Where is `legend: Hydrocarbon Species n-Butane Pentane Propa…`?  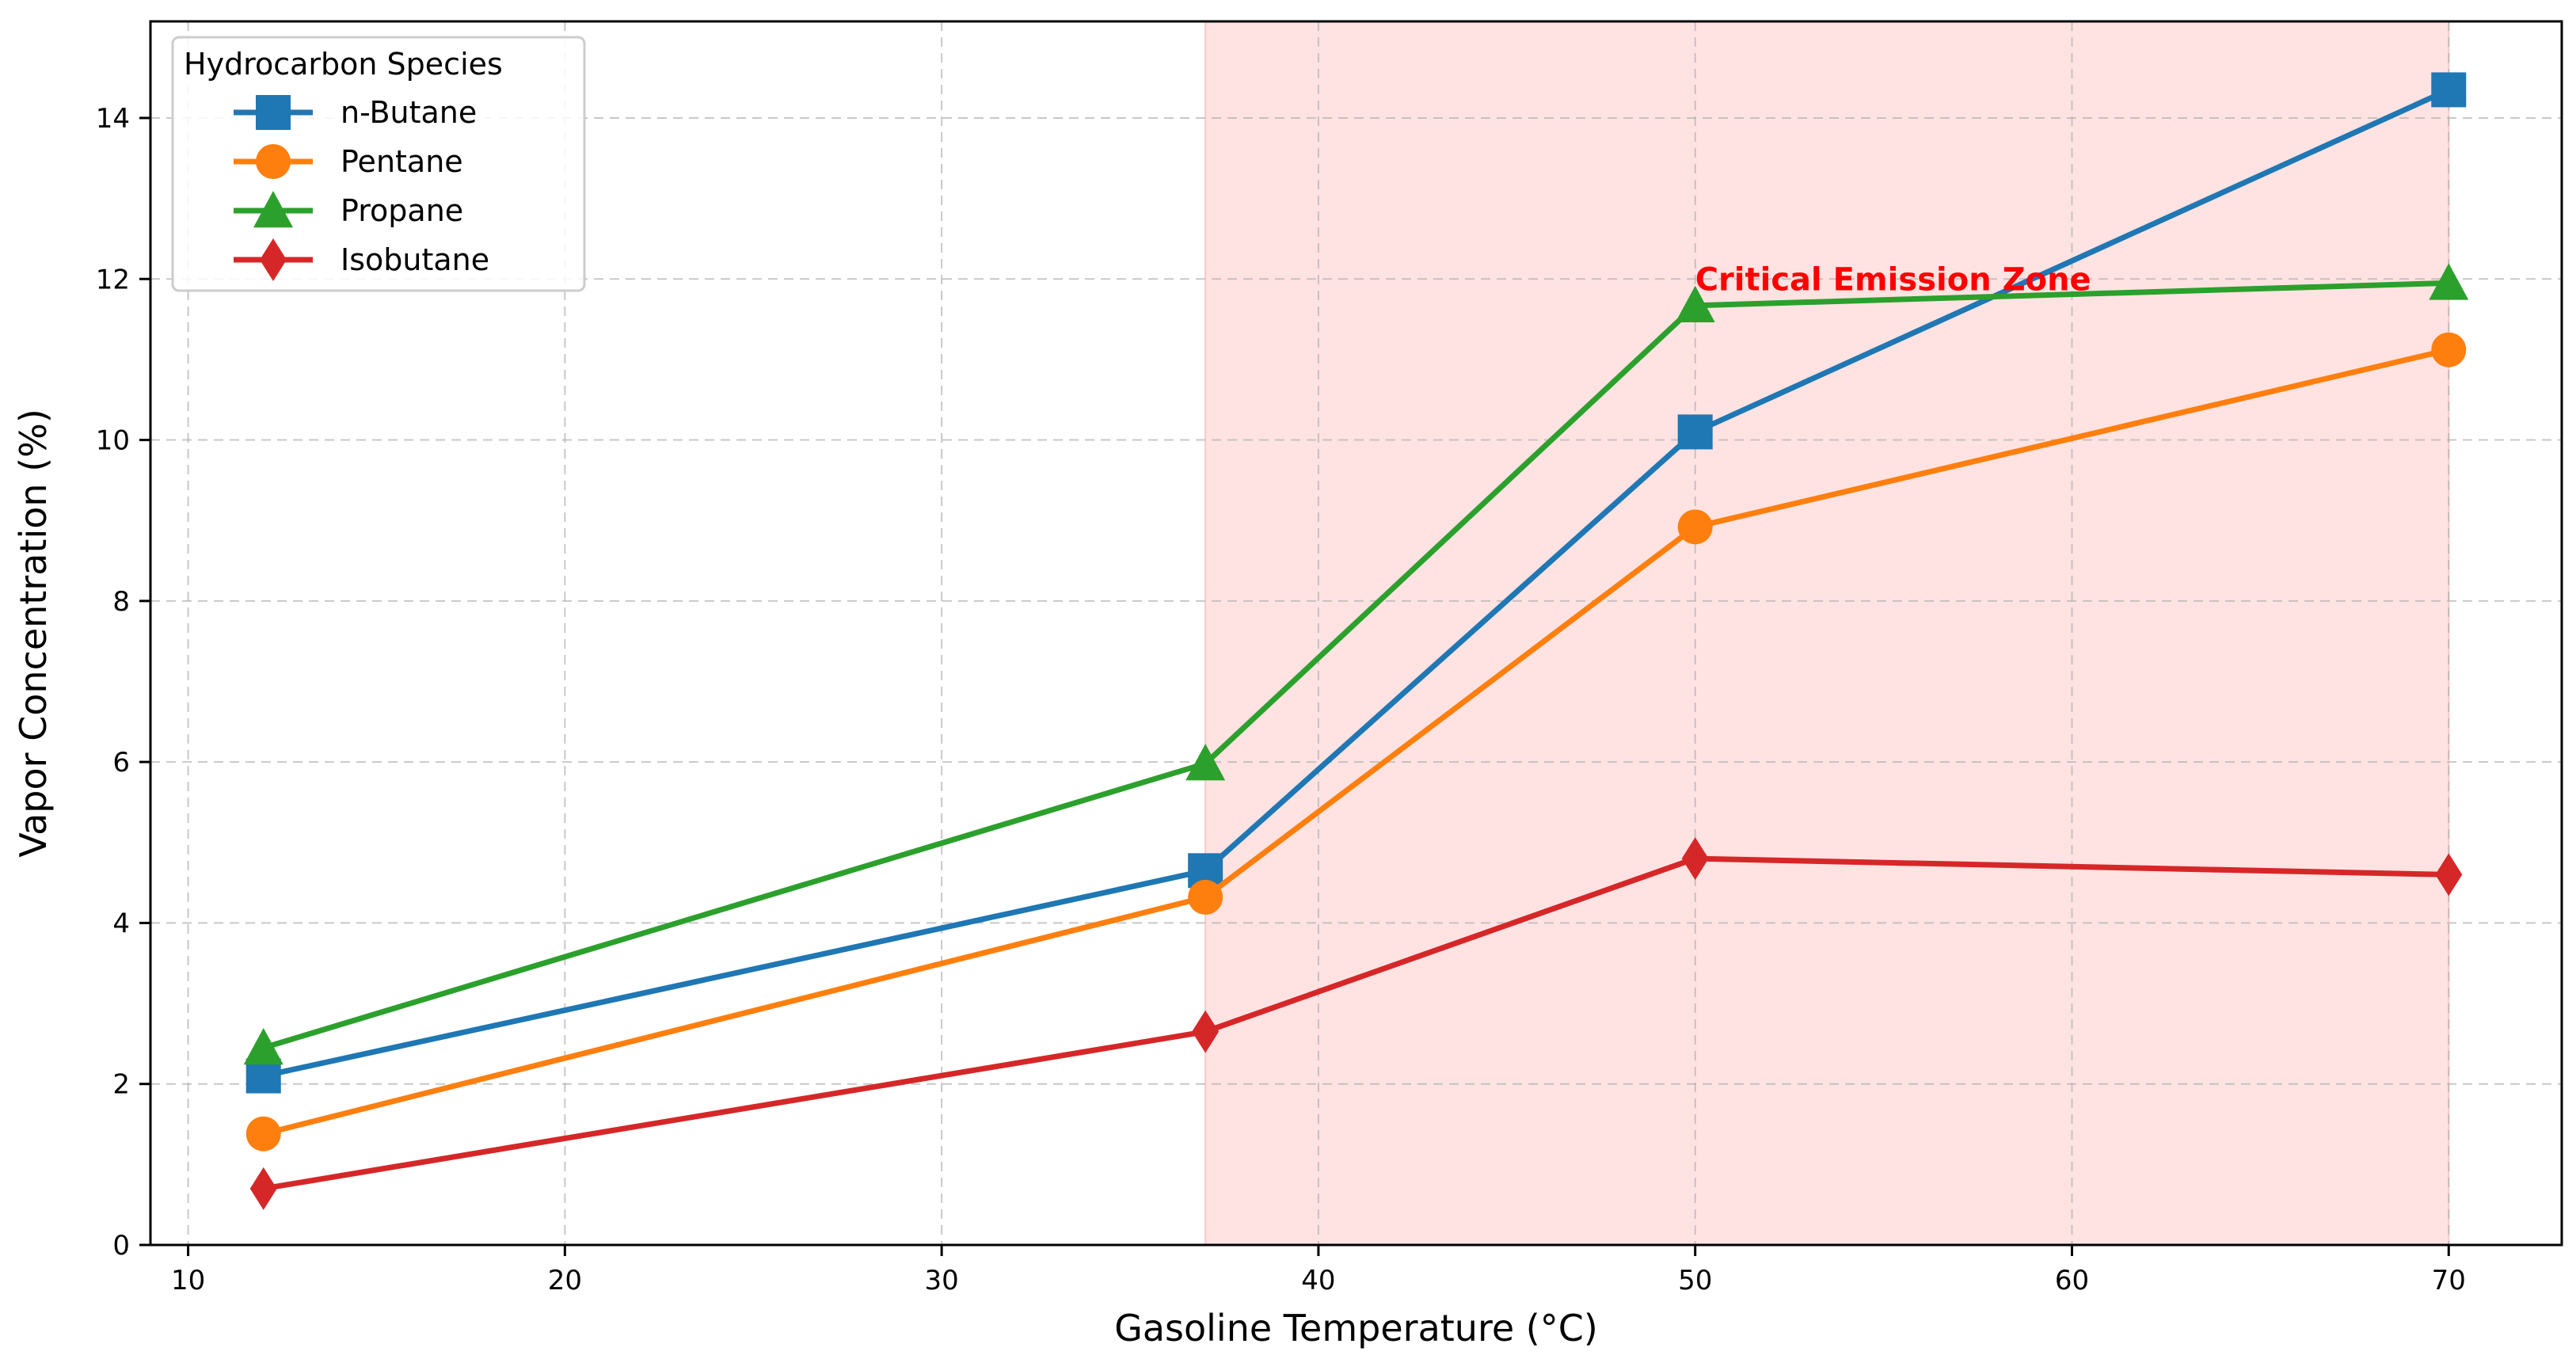
legend: Hydrocarbon Species n-Butane Pentane Propa… is located at coordinates (378, 164).